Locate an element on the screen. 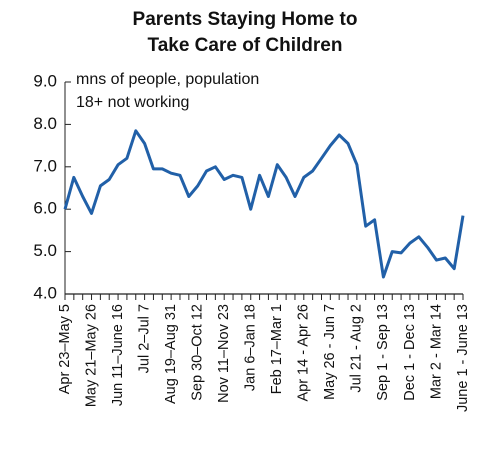  x-tick-label: Sep 1 - Sep 13 is located at coordinates (383, 352).